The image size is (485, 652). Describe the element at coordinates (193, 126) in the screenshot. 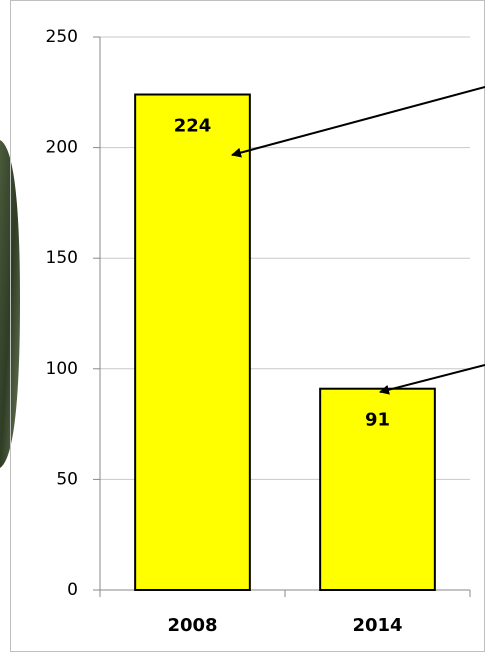

I see `data-label: 224` at that location.